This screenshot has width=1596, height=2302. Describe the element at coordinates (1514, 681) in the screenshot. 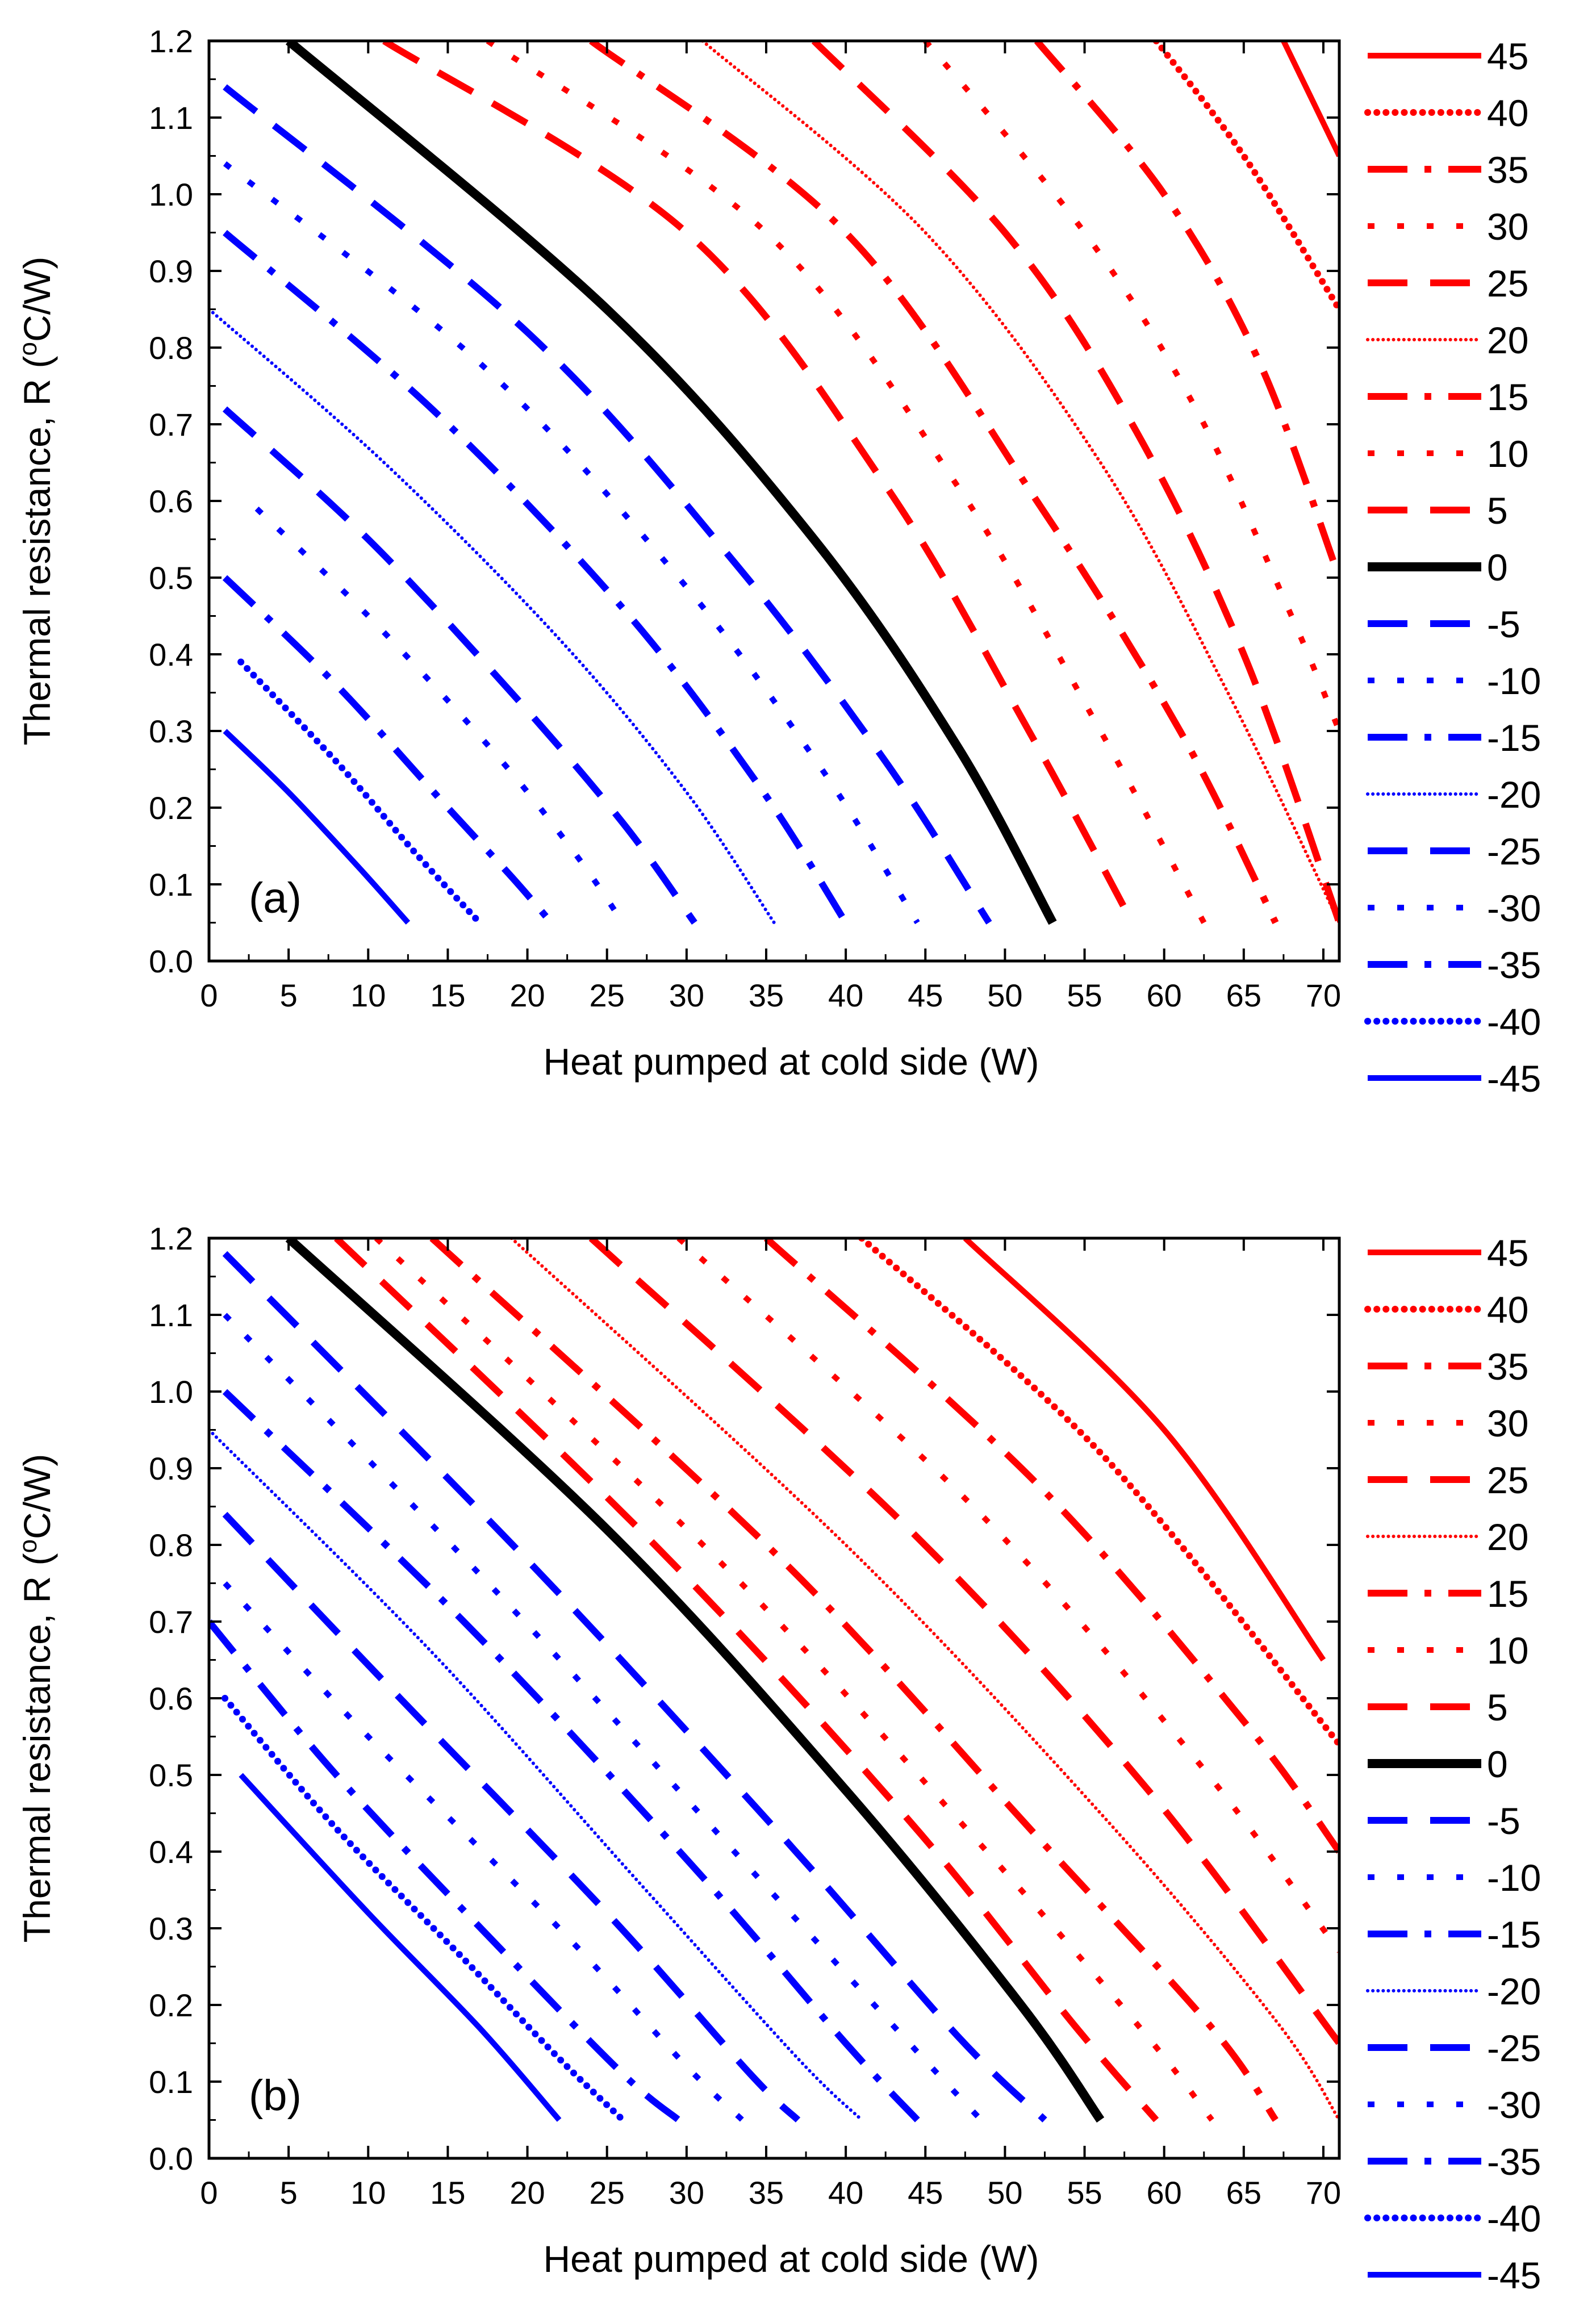

I see `legend-label--10: -10` at that location.